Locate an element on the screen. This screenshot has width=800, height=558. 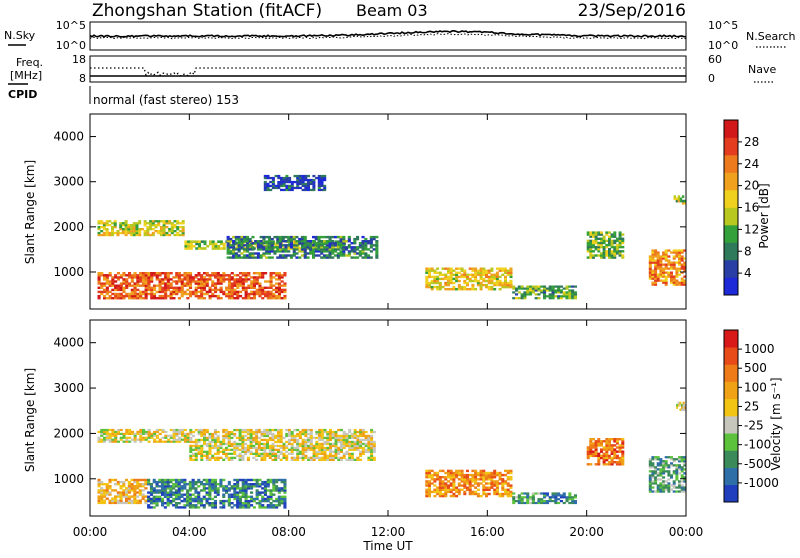
velocity-y-tick-label: 2000 is located at coordinates (68, 433).